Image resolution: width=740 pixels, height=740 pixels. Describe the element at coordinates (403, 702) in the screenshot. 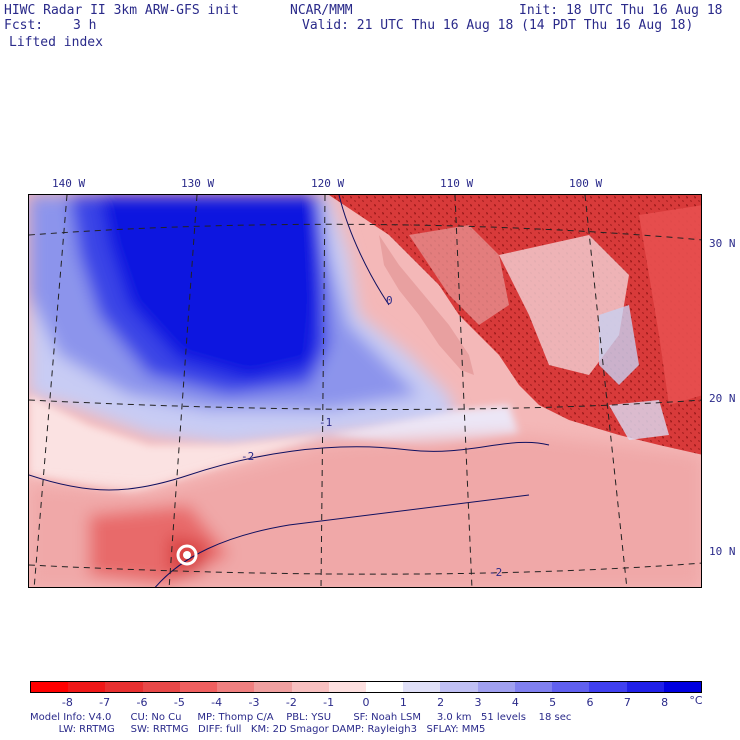

I see `colorbar-tick-label: 1` at that location.